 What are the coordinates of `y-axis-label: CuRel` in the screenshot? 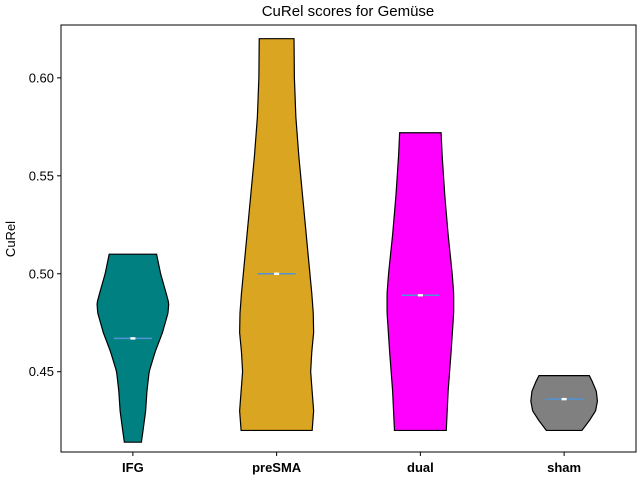 It's located at (10, 239).